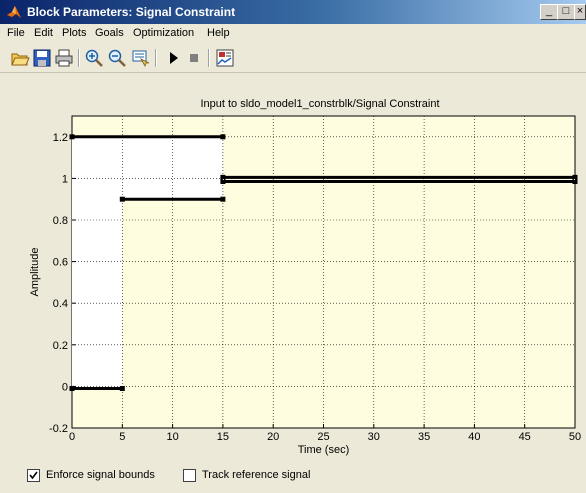  What do you see at coordinates (172, 437) in the screenshot?
I see `x-tick-label: 10` at bounding box center [172, 437].